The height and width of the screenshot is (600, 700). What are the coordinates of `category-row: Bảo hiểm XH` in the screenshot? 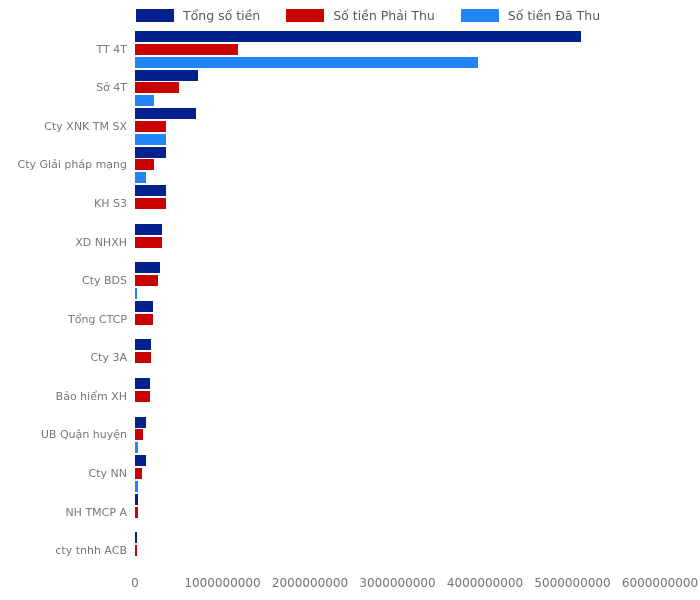 It's located at (350, 396).